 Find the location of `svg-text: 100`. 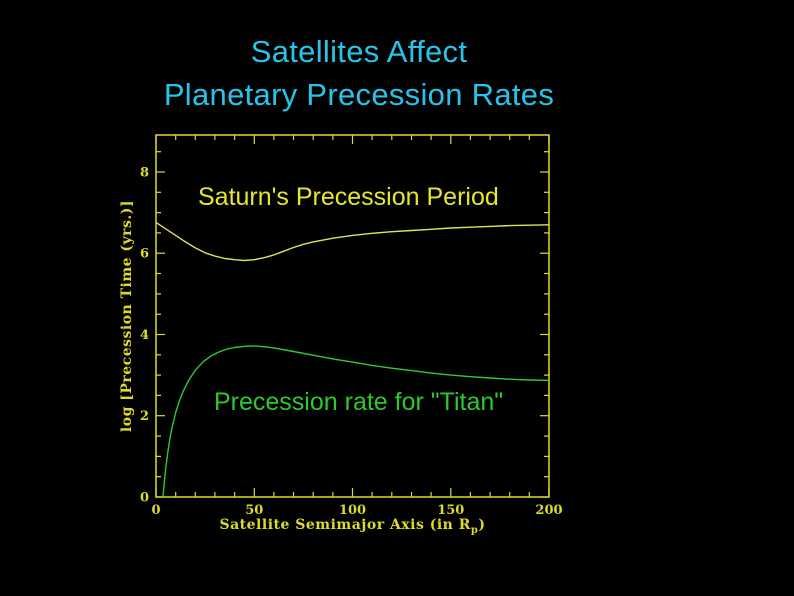

svg-text: 100 is located at coordinates (352, 510).